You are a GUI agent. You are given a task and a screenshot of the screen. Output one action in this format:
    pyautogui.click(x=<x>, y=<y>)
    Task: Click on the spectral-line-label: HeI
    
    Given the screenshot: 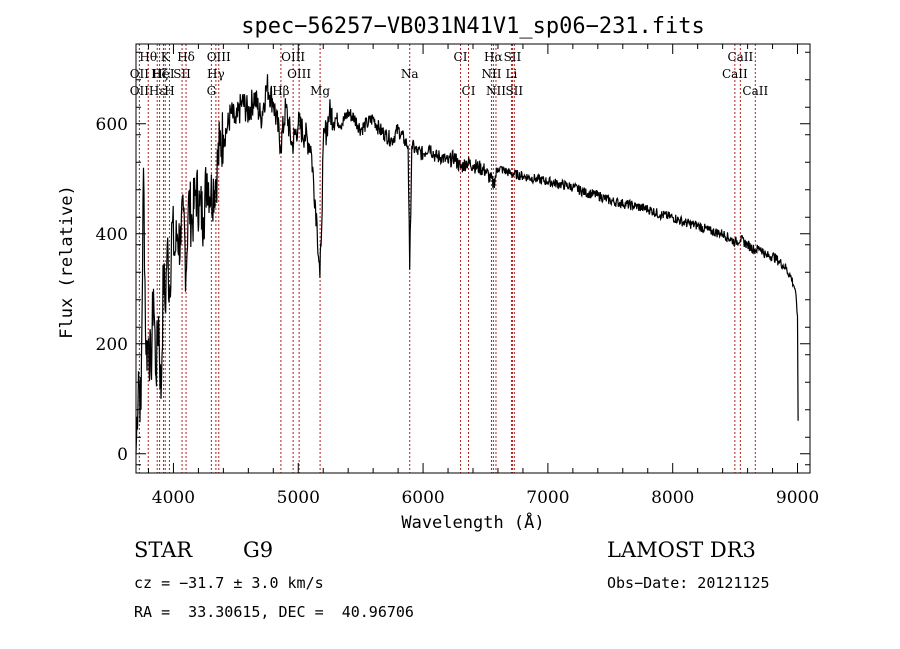 What is the action you would take?
    pyautogui.click(x=163, y=74)
    